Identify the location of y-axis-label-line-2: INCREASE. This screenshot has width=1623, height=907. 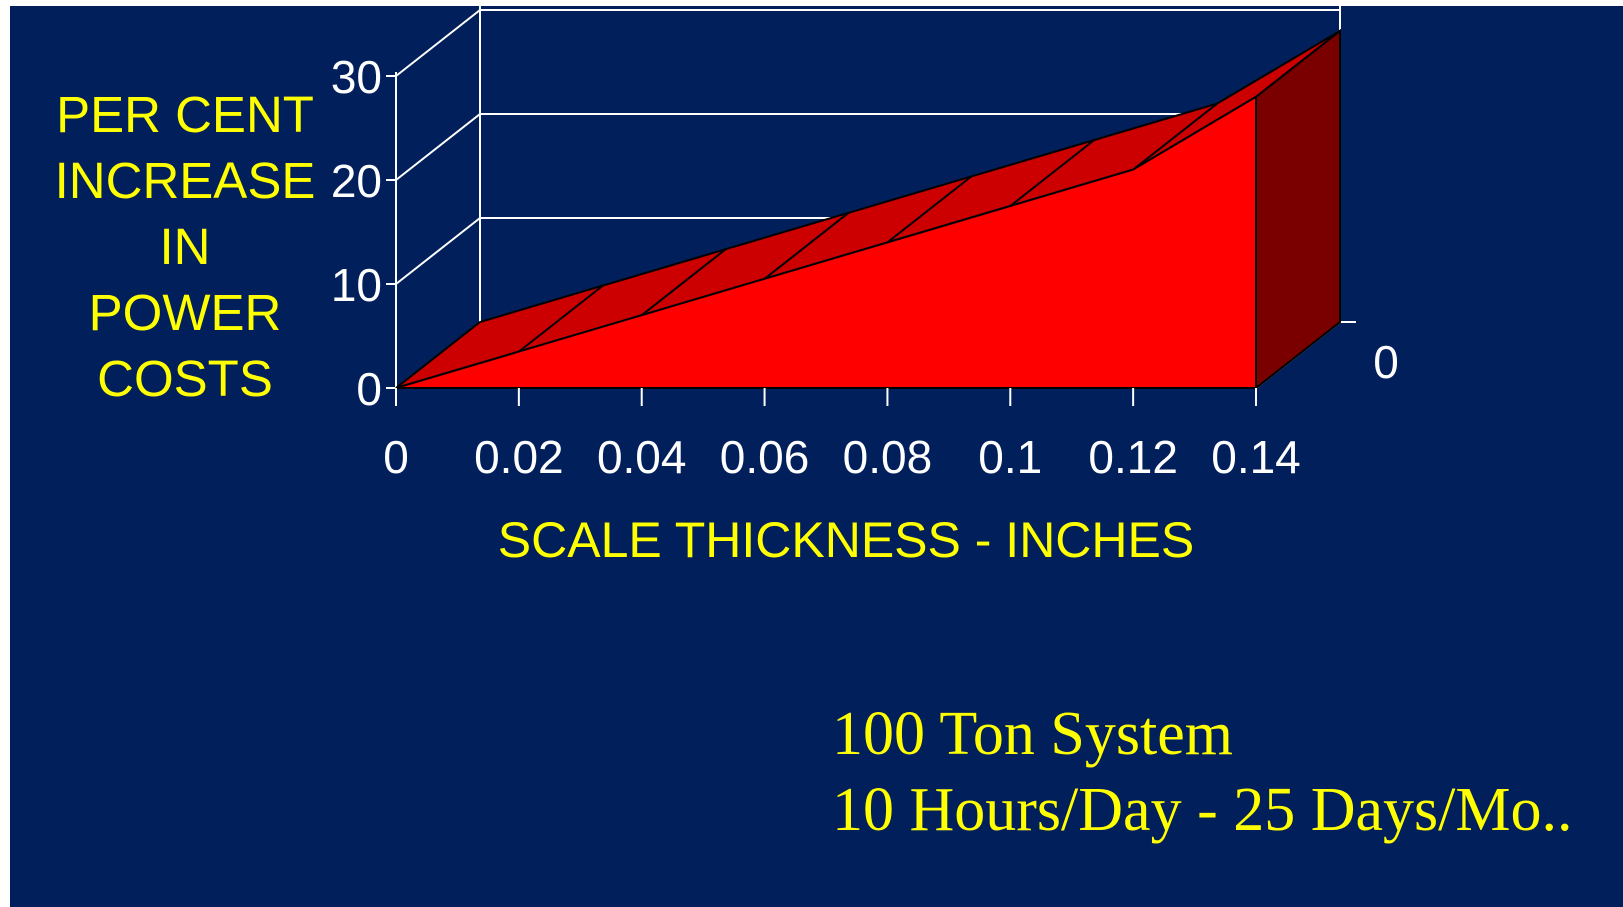
(185, 180).